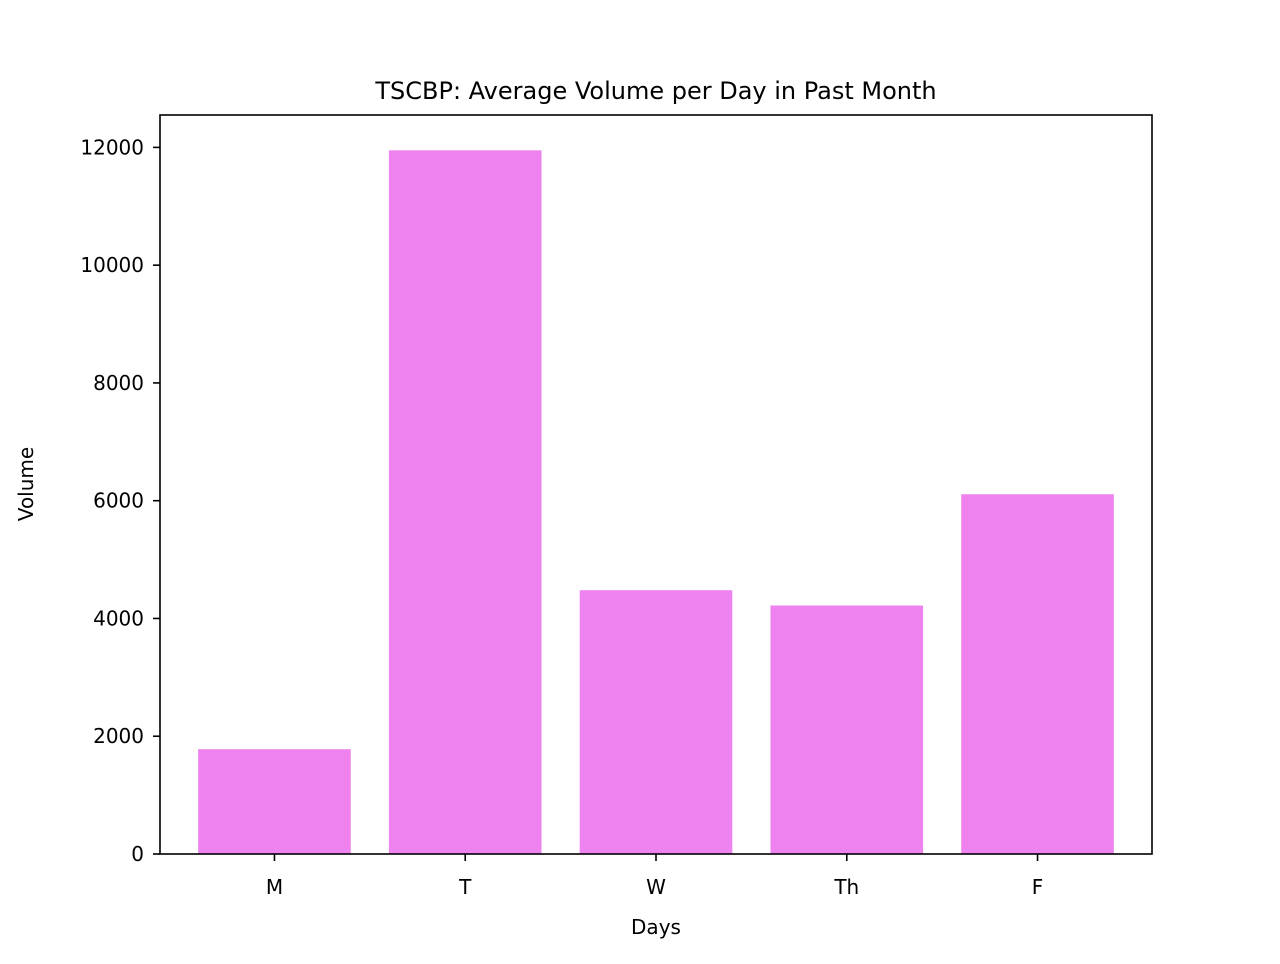 The width and height of the screenshot is (1280, 964). What do you see at coordinates (846, 887) in the screenshot?
I see `x-tick-label-Th: Th` at bounding box center [846, 887].